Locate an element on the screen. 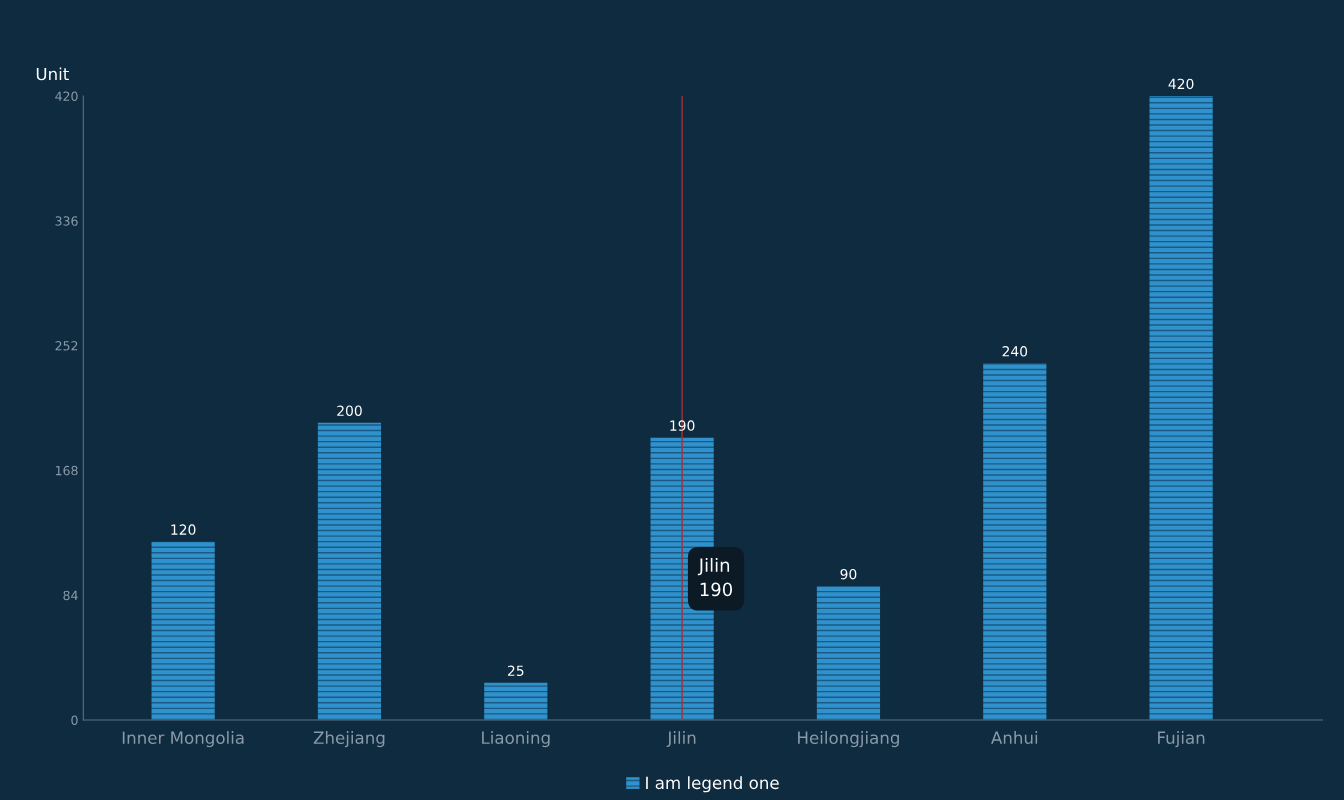 The height and width of the screenshot is (800, 1344). x-tick-label: Jilin is located at coordinates (681, 739).